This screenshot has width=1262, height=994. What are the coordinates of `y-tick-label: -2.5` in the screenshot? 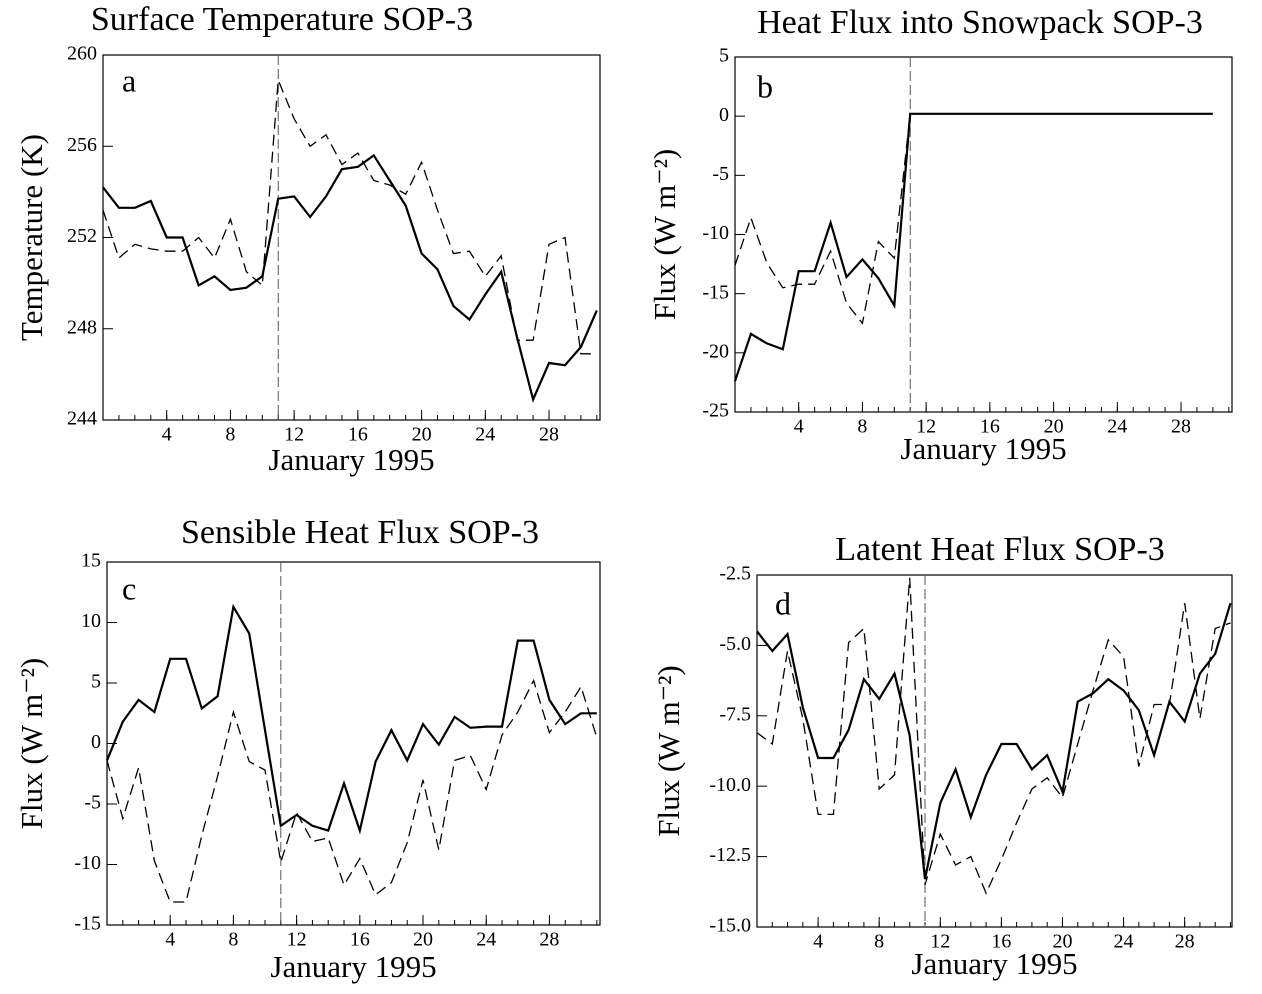 It's located at (735, 574).